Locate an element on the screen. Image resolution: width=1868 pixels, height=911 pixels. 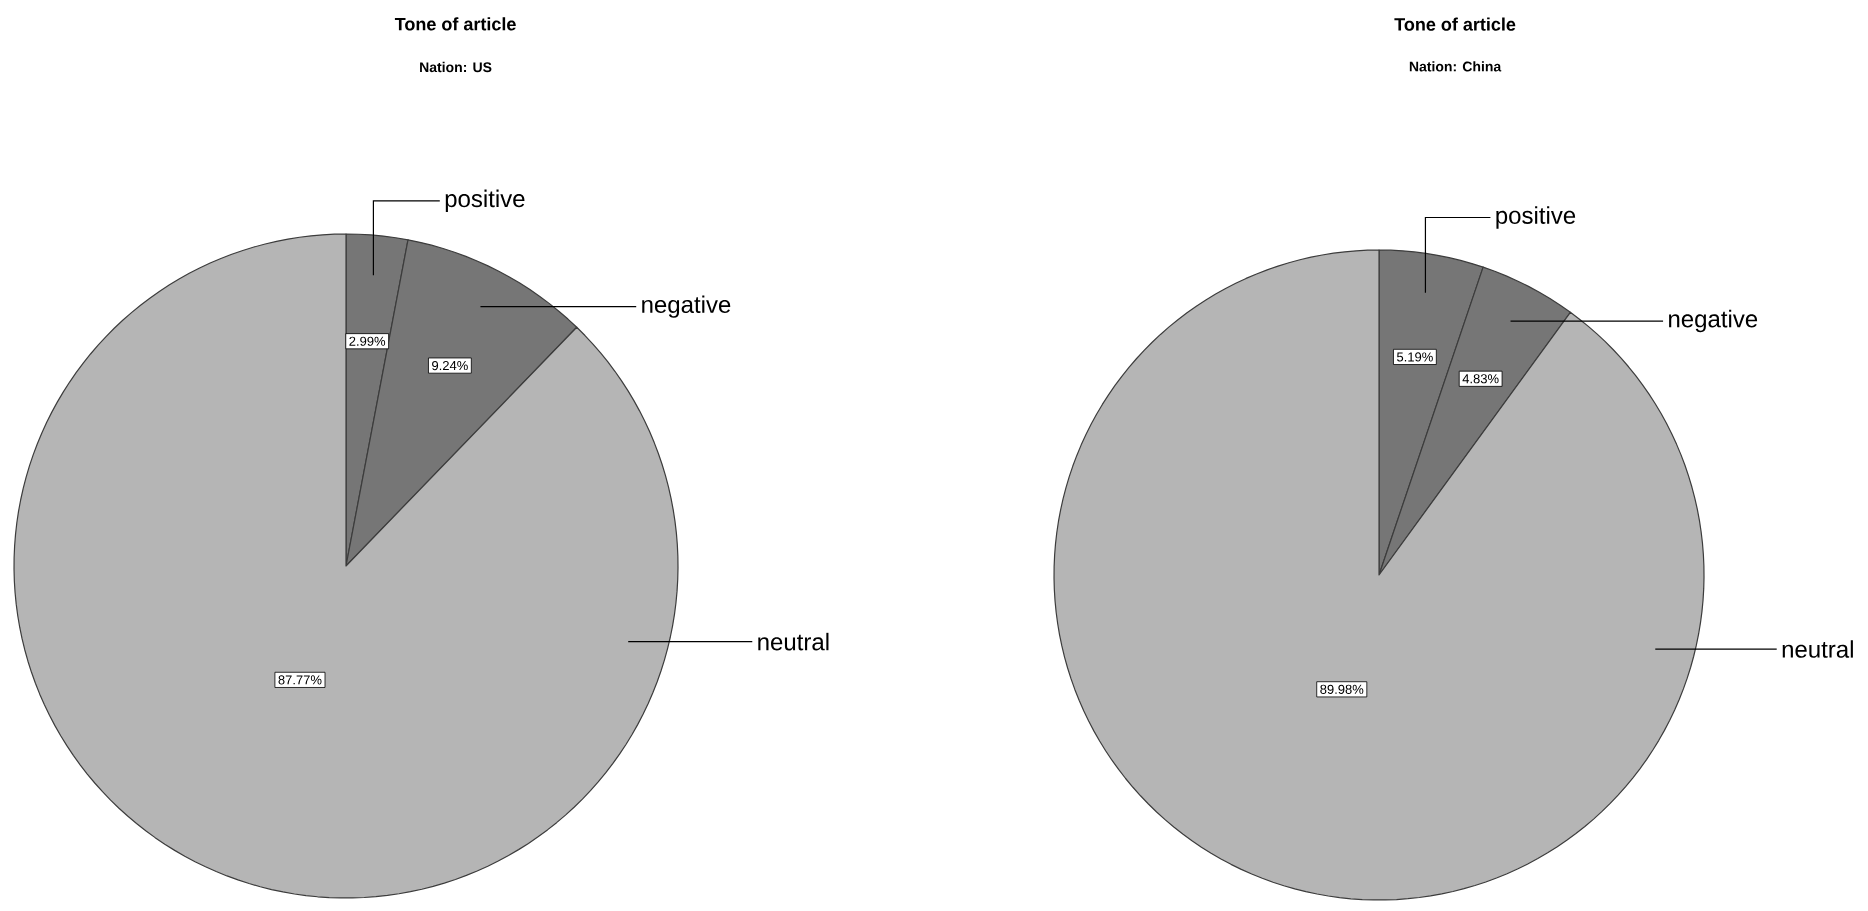
data-label: 2.99% is located at coordinates (367, 341).